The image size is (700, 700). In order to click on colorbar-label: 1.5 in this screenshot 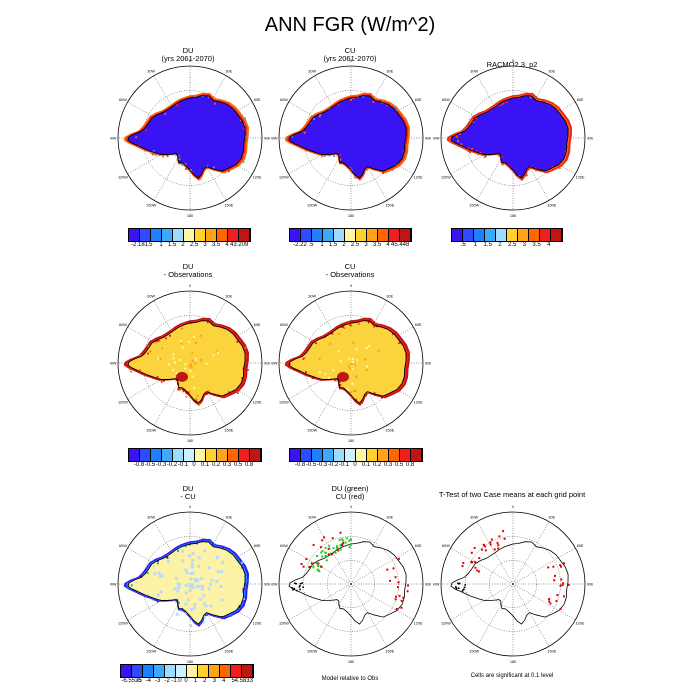, I will do `click(333, 245)`.